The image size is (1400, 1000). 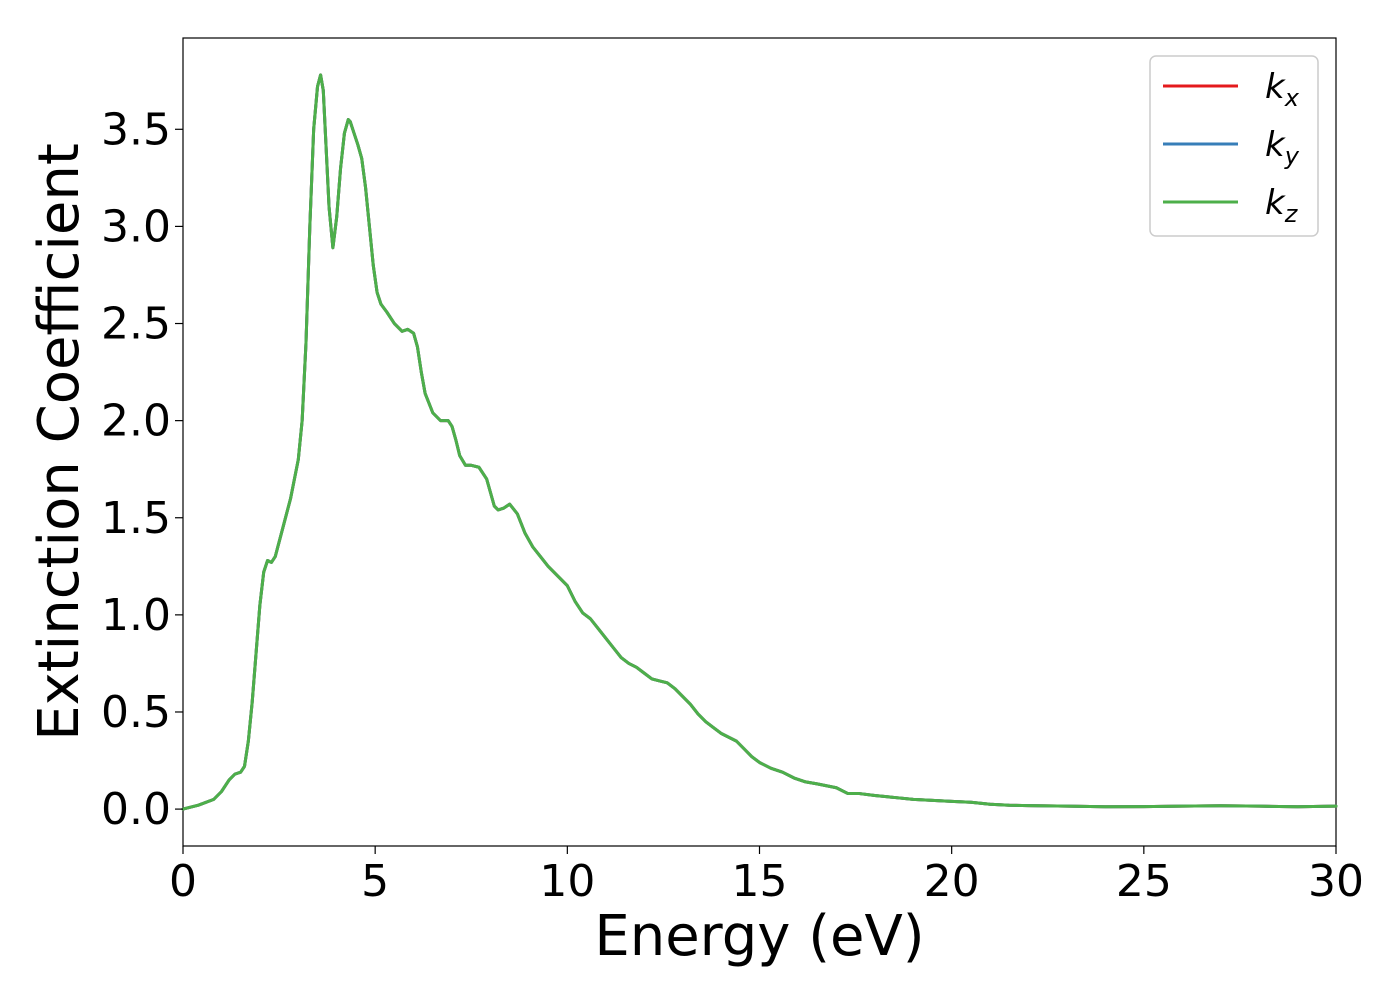 I want to click on x-tick-label: 30, so click(x=1336, y=881).